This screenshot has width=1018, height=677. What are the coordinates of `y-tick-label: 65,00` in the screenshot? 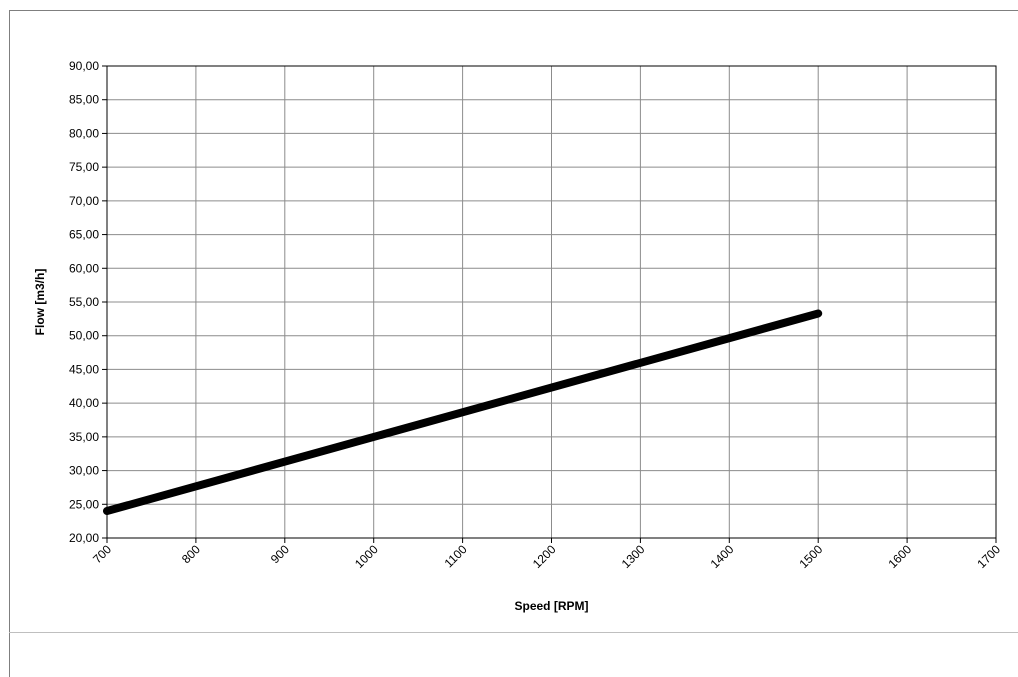 It's located at (84, 235).